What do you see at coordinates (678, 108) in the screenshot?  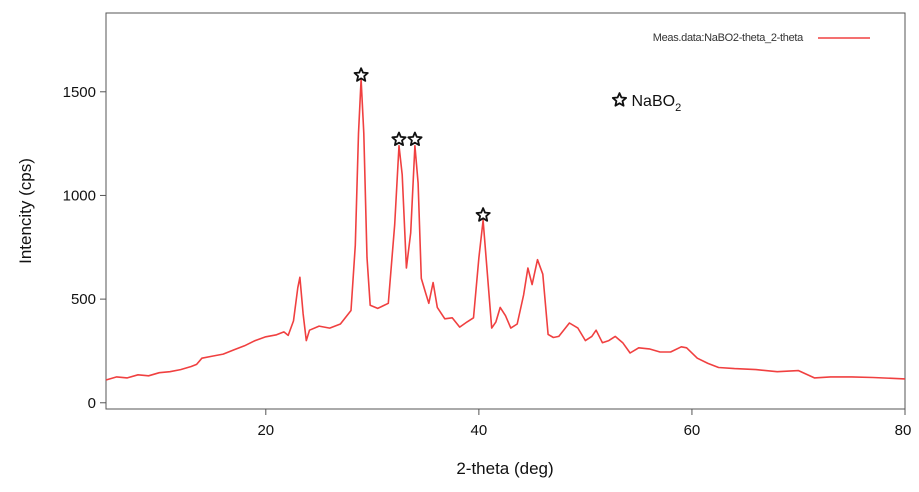 I see `annotation-subscript: 2` at bounding box center [678, 108].